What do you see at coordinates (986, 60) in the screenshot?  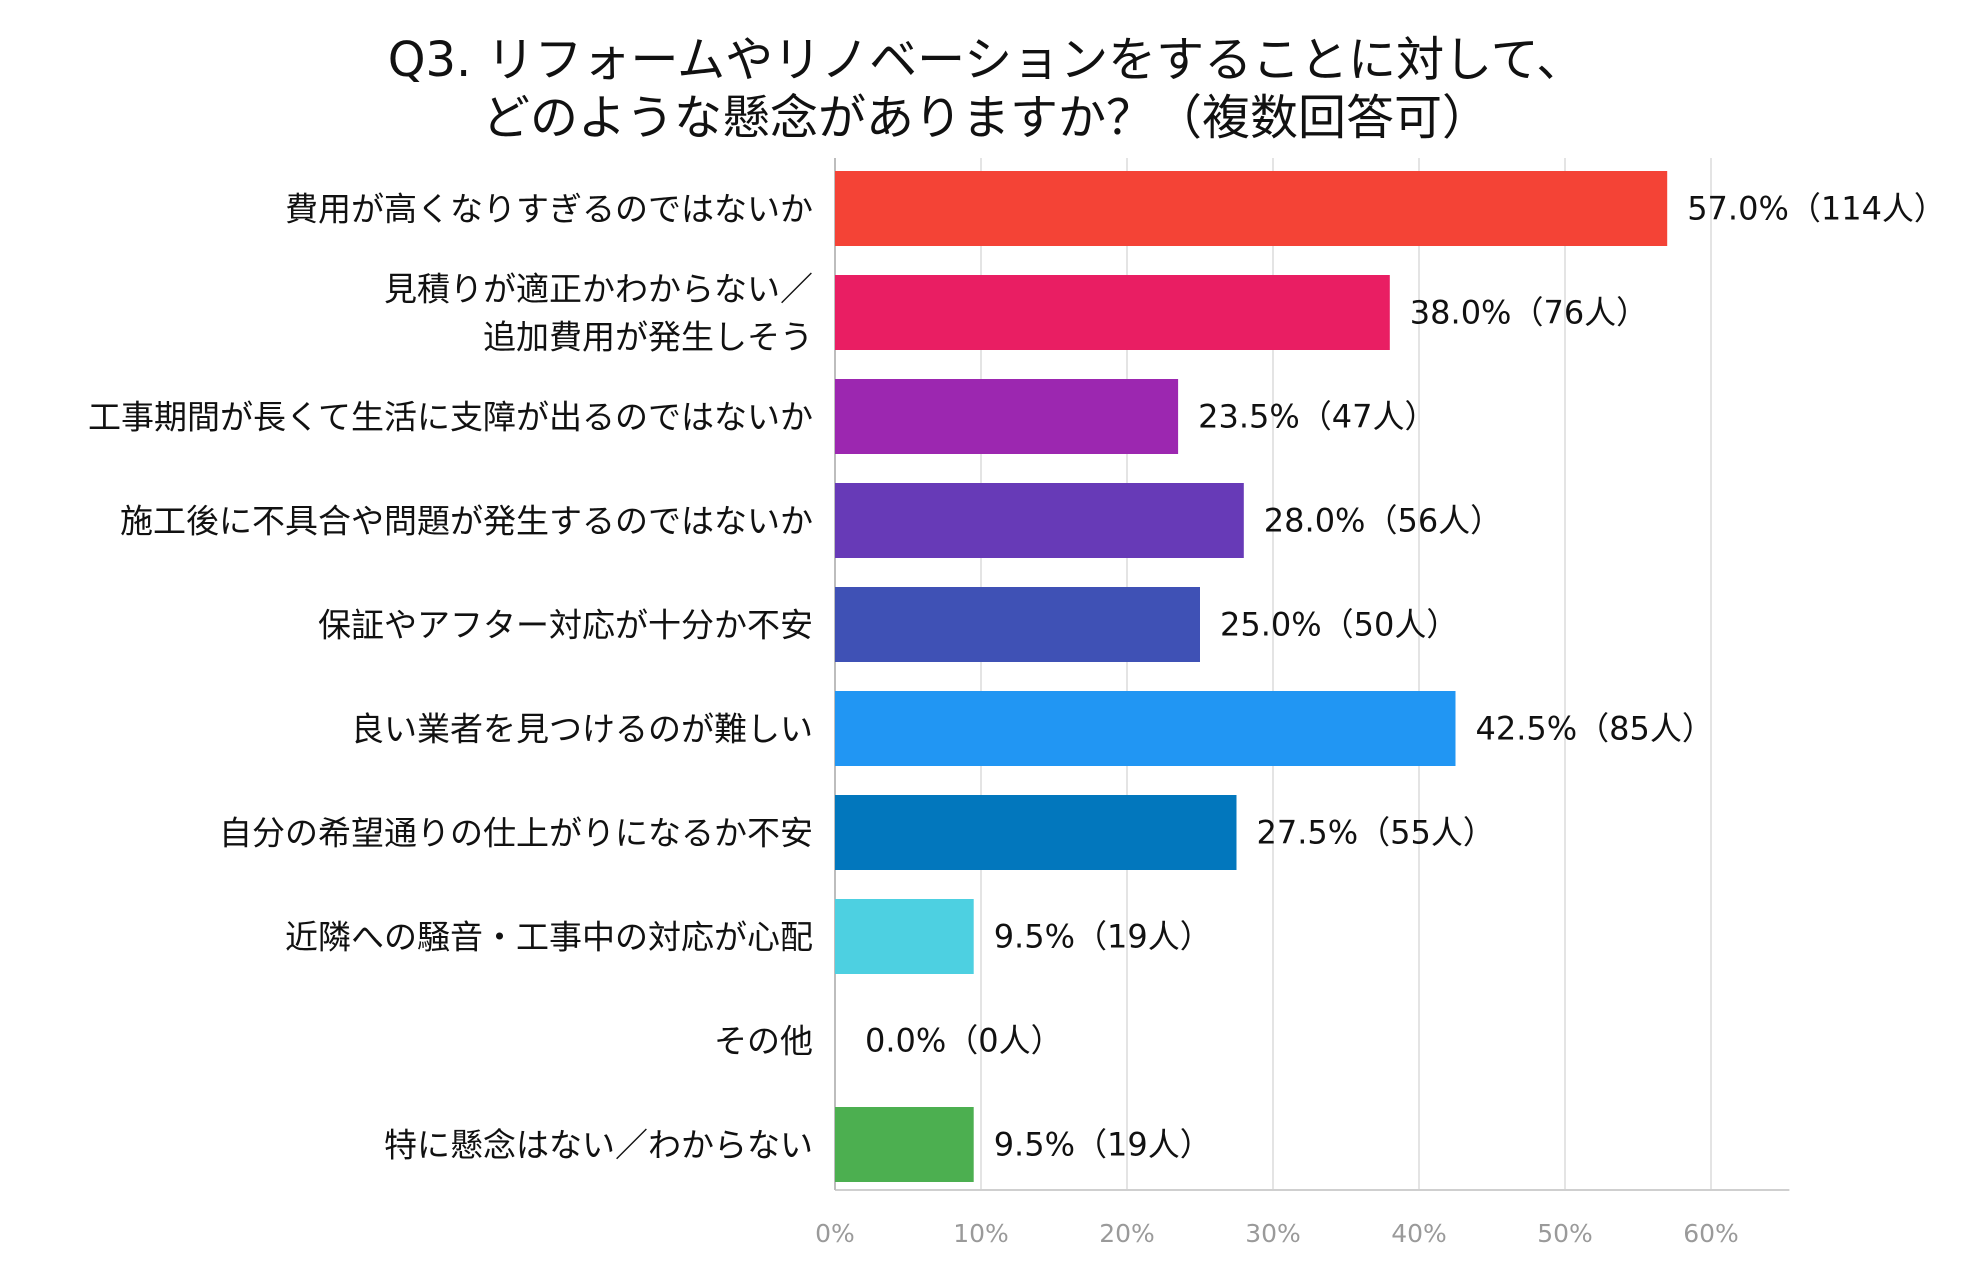 I see `chart-title-line-1: Q3. リフォームやリノベーションをすることに対して、` at bounding box center [986, 60].